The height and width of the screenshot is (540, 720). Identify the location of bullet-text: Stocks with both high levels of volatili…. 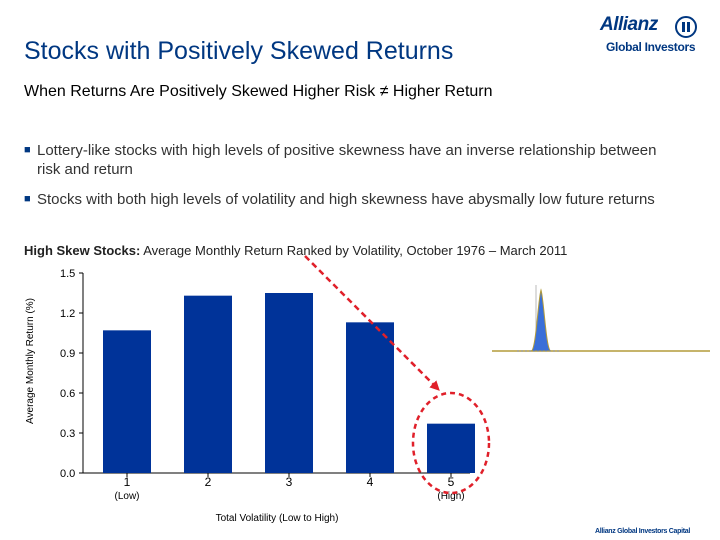
(346, 199).